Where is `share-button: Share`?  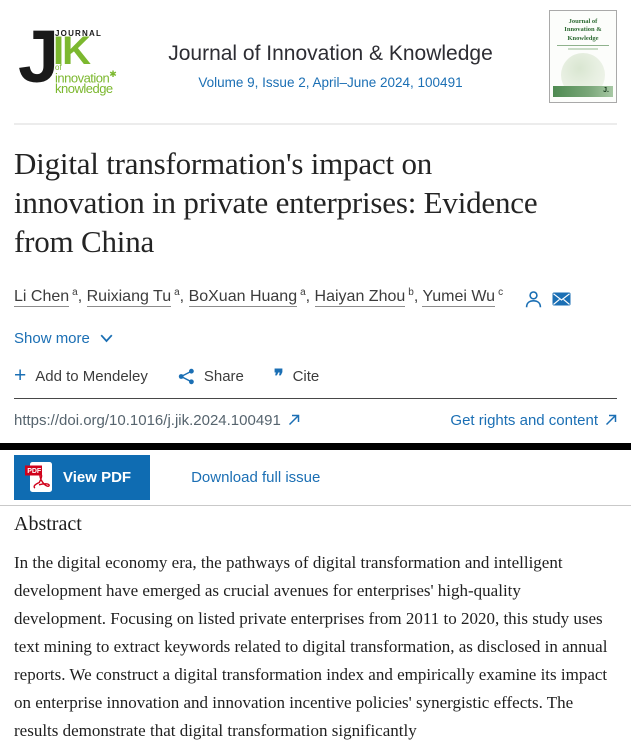
share-button: Share is located at coordinates (211, 376).